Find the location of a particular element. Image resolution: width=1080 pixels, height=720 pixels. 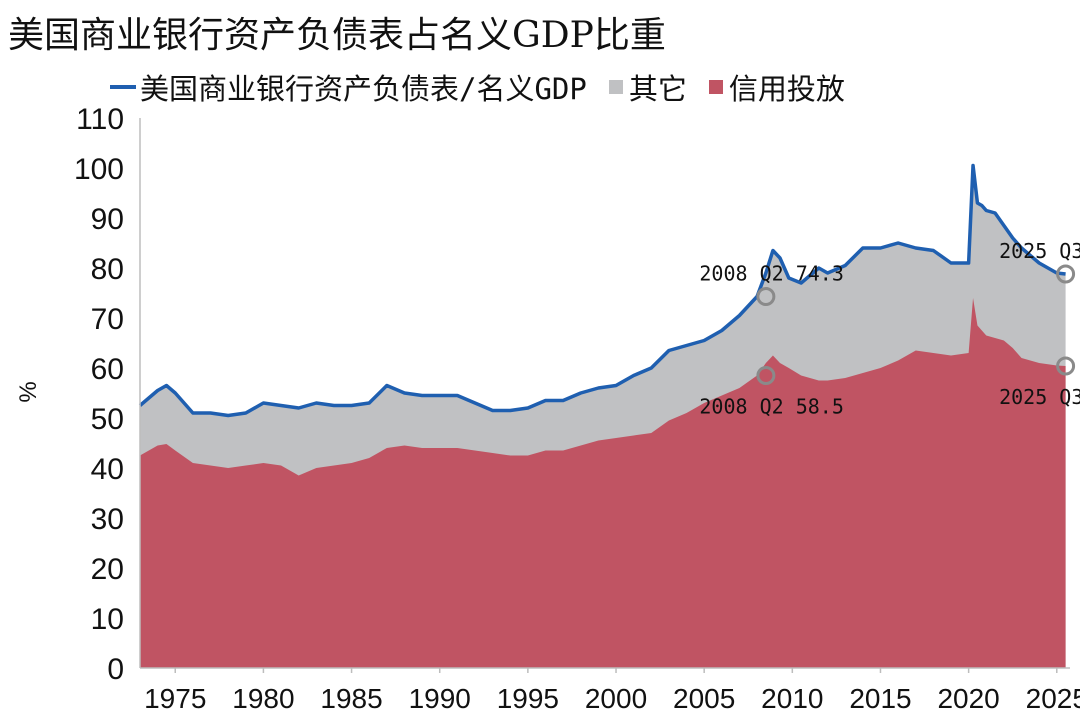

x-tick-label: 1980 is located at coordinates (263, 698).